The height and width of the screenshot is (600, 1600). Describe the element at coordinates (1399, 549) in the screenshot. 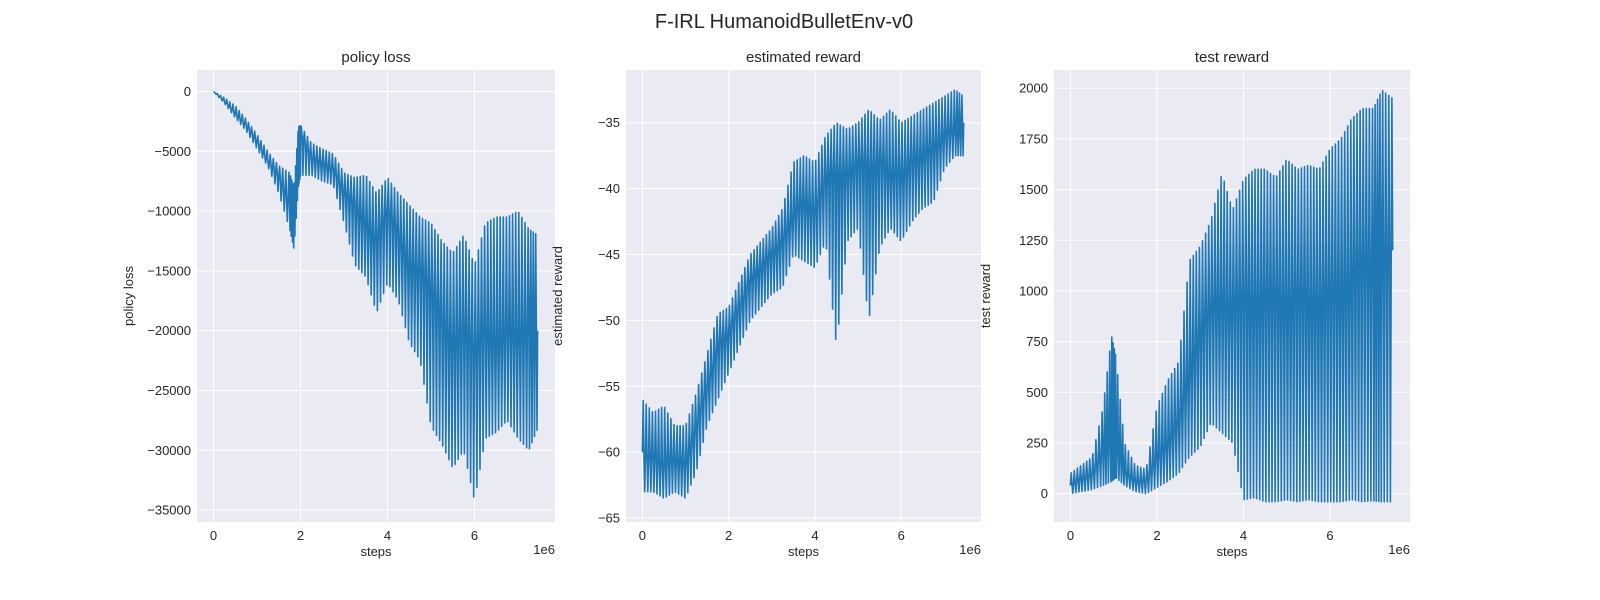

I see `test-reward-x-offset-label: 1e6` at that location.